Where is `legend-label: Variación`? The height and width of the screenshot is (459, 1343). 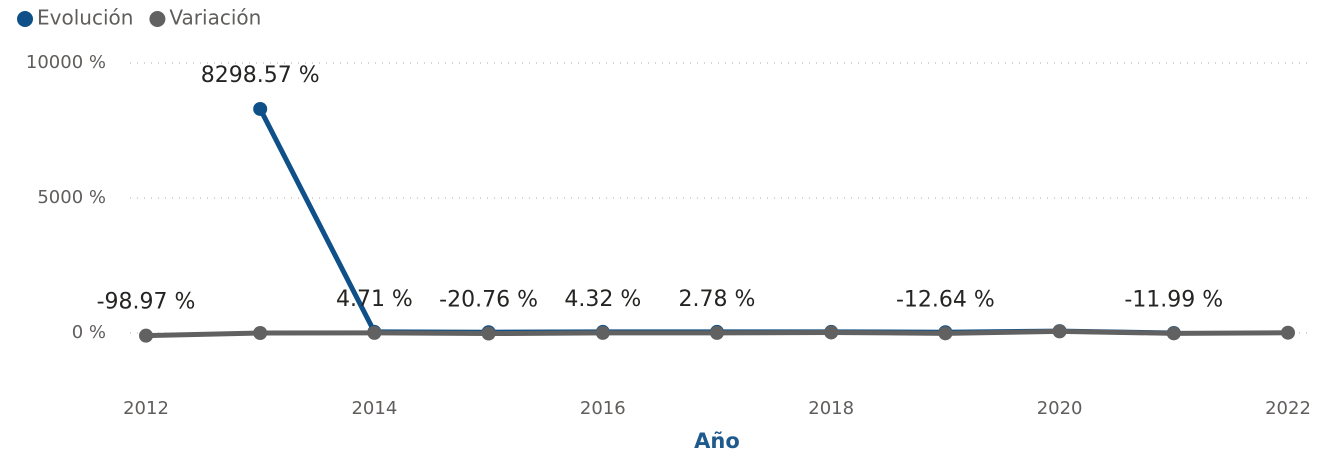 legend-label: Variación is located at coordinates (215, 18).